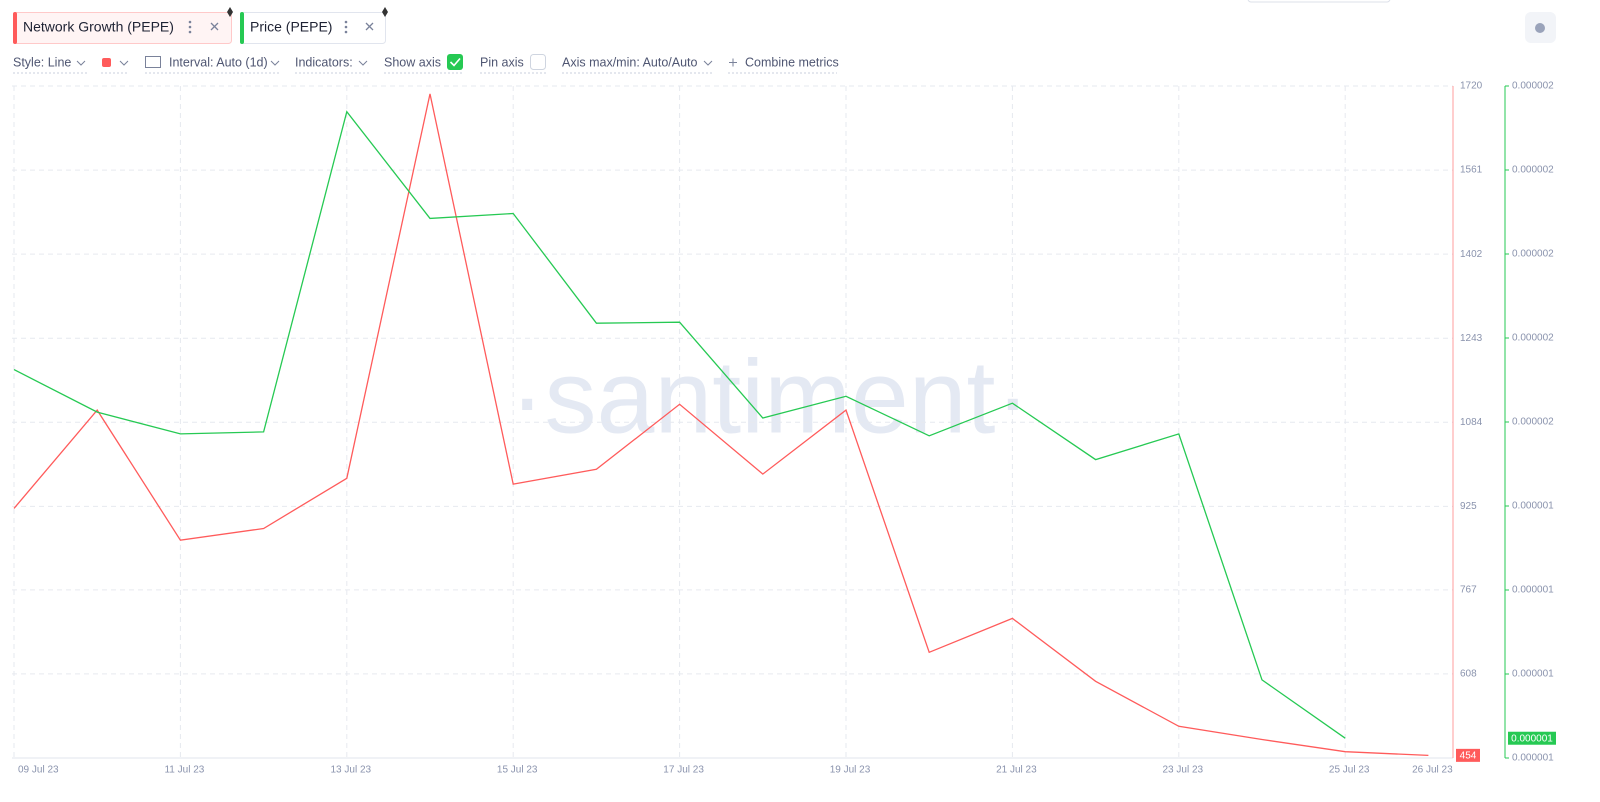 This screenshot has height=802, width=1600. Describe the element at coordinates (1540, 28) in the screenshot. I see `settings-icon` at that location.